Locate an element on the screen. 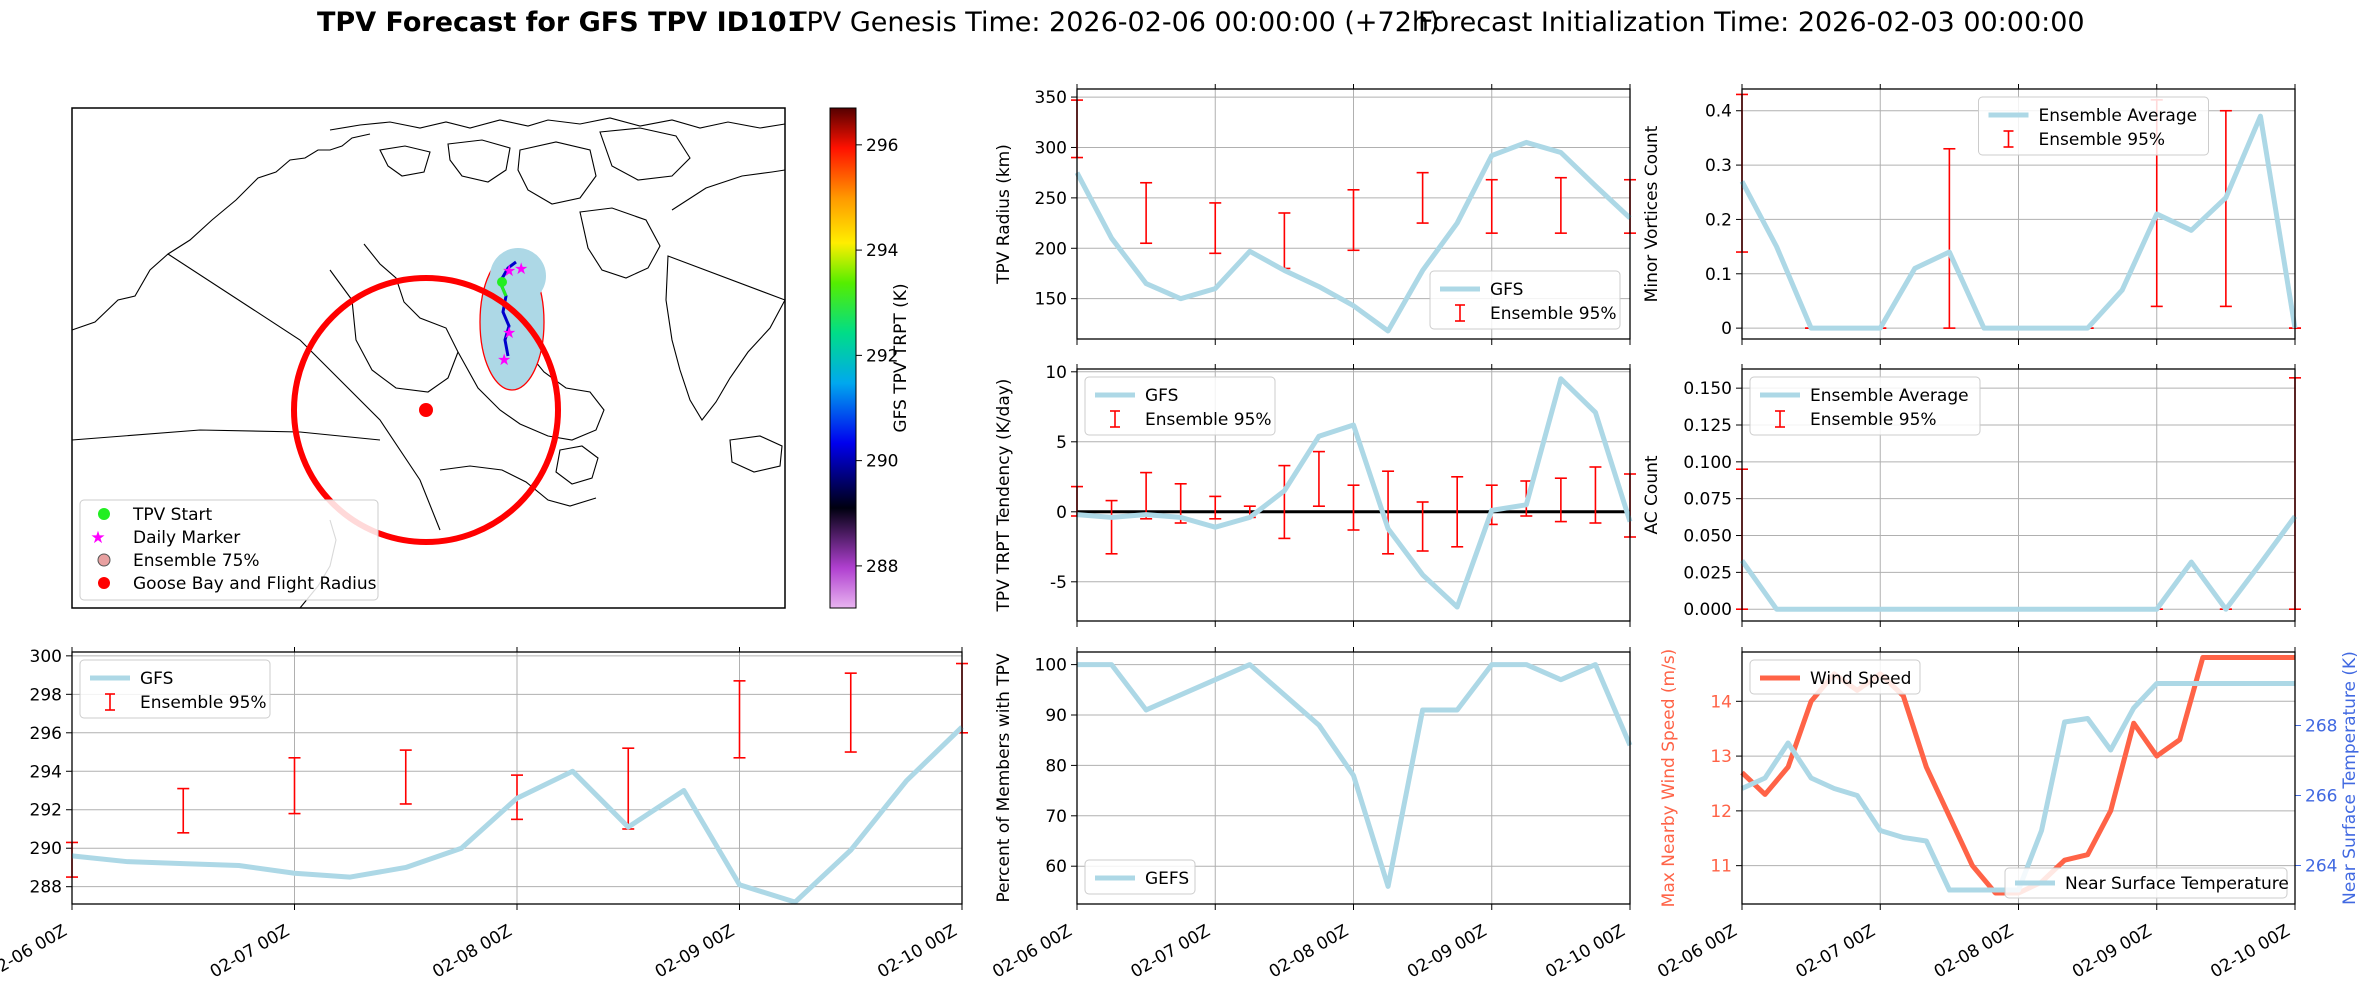 This screenshot has height=982, width=2368. chart-legend: Ensemble Average Ensemble 95% is located at coordinates (1865, 406).